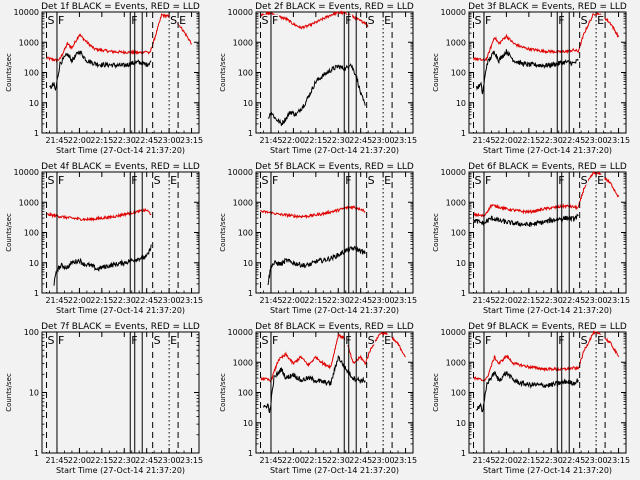 The width and height of the screenshot is (640, 480). Describe the element at coordinates (334, 7) in the screenshot. I see `chart-title: Det 2f BLACK = Events, RED = LLD` at that location.